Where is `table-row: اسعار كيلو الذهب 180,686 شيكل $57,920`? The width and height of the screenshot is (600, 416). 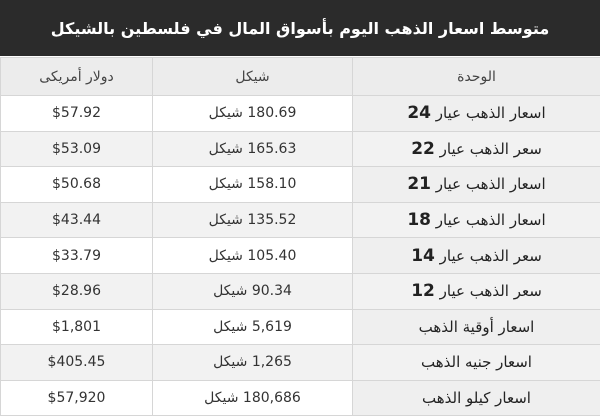 table-row: اسعار كيلو الذهب 180,686 شيكل $57,920 is located at coordinates (300, 398).